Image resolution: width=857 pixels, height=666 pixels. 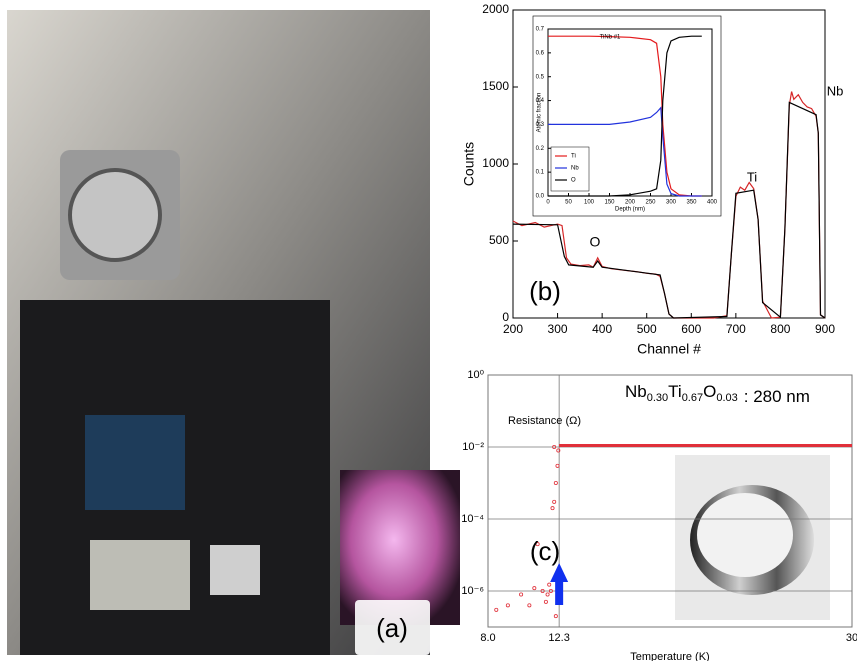 I want to click on annotation: (b), so click(x=545, y=291).